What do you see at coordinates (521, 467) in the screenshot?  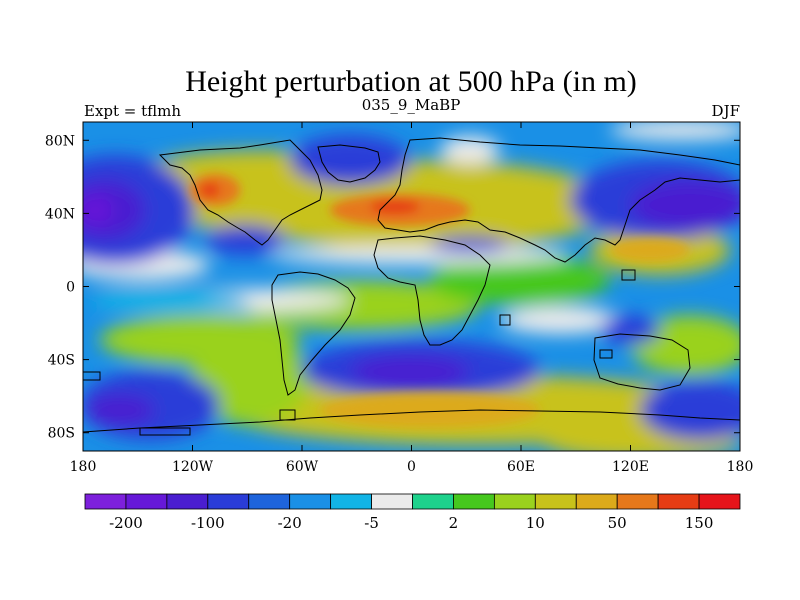 I see `lon-tick-label: 60E` at bounding box center [521, 467].